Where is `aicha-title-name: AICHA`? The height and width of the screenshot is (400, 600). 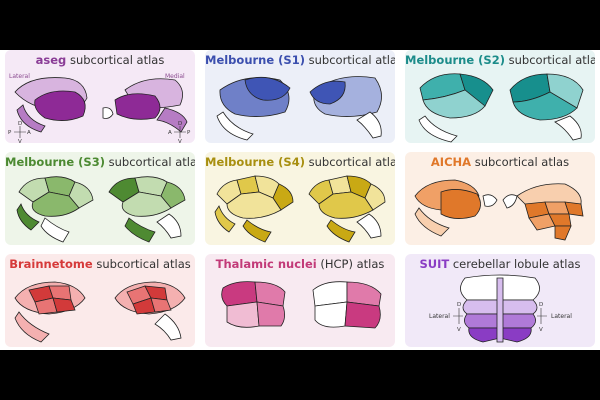 aicha-title-name: AICHA is located at coordinates (451, 162).